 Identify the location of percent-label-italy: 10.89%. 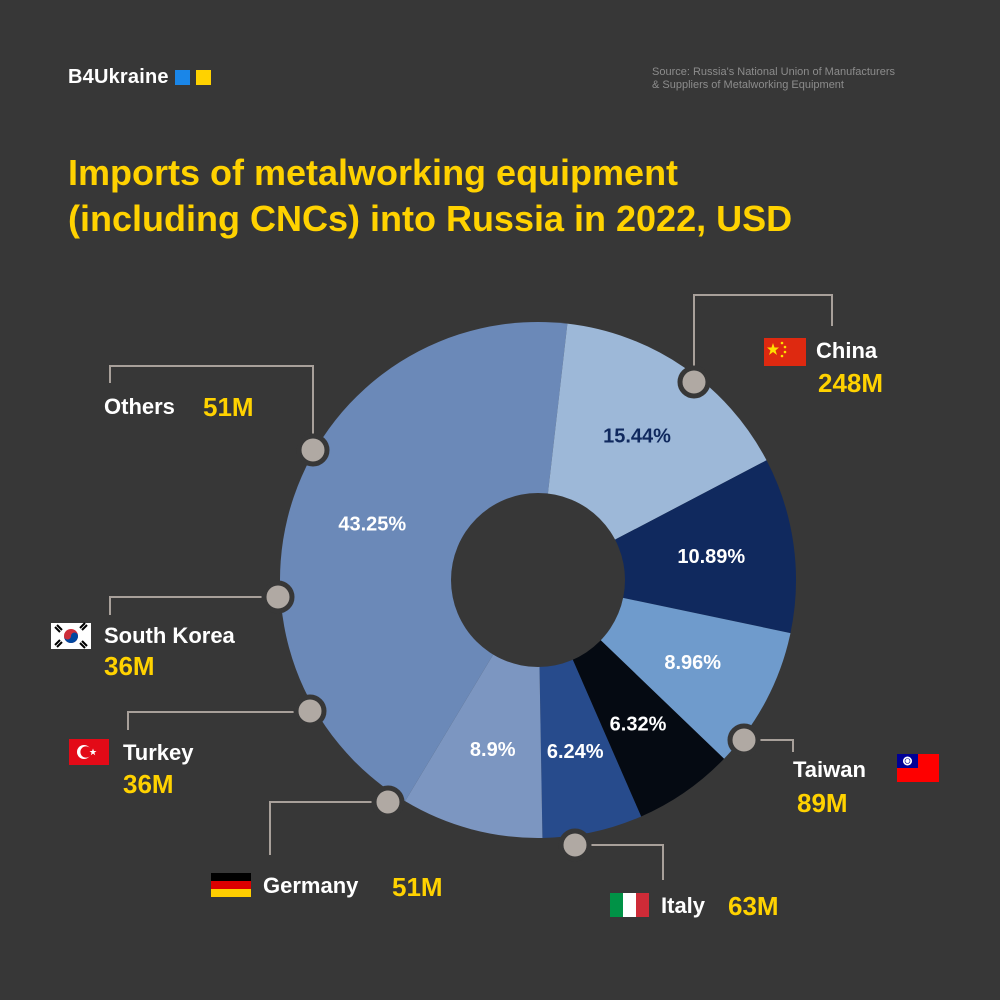
(711, 557).